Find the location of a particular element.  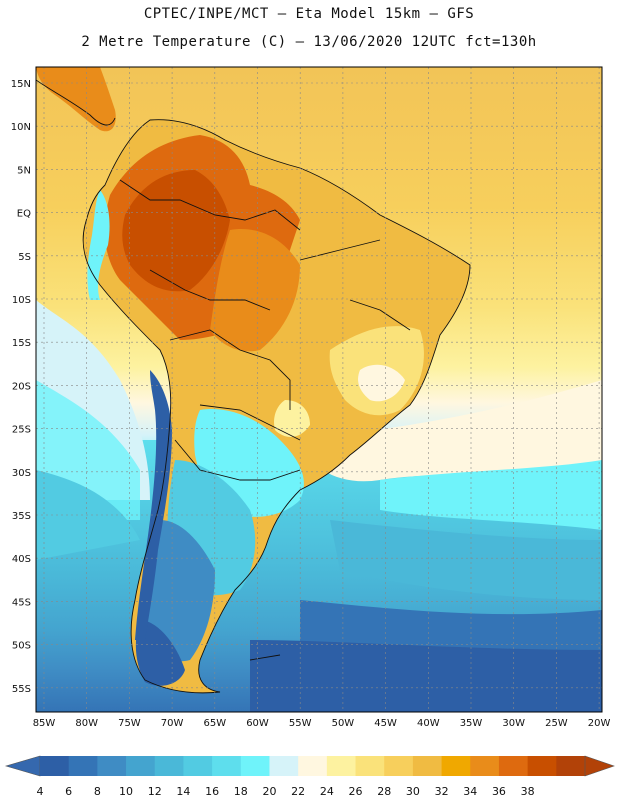

longitude-label: 75W is located at coordinates (129, 723).